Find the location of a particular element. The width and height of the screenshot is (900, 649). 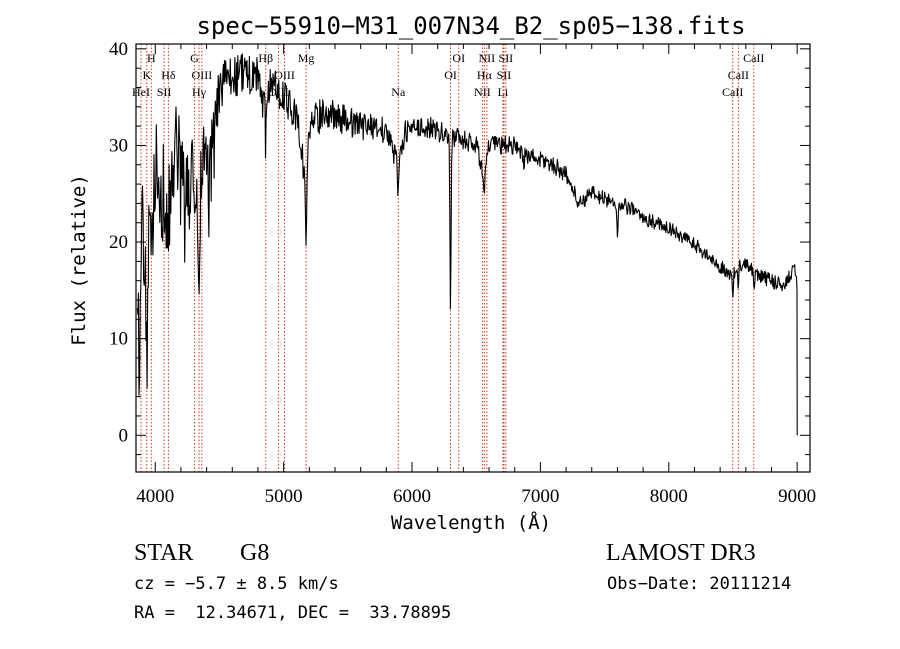

x-axis-label: Wavelength (Å) is located at coordinates (471, 522).